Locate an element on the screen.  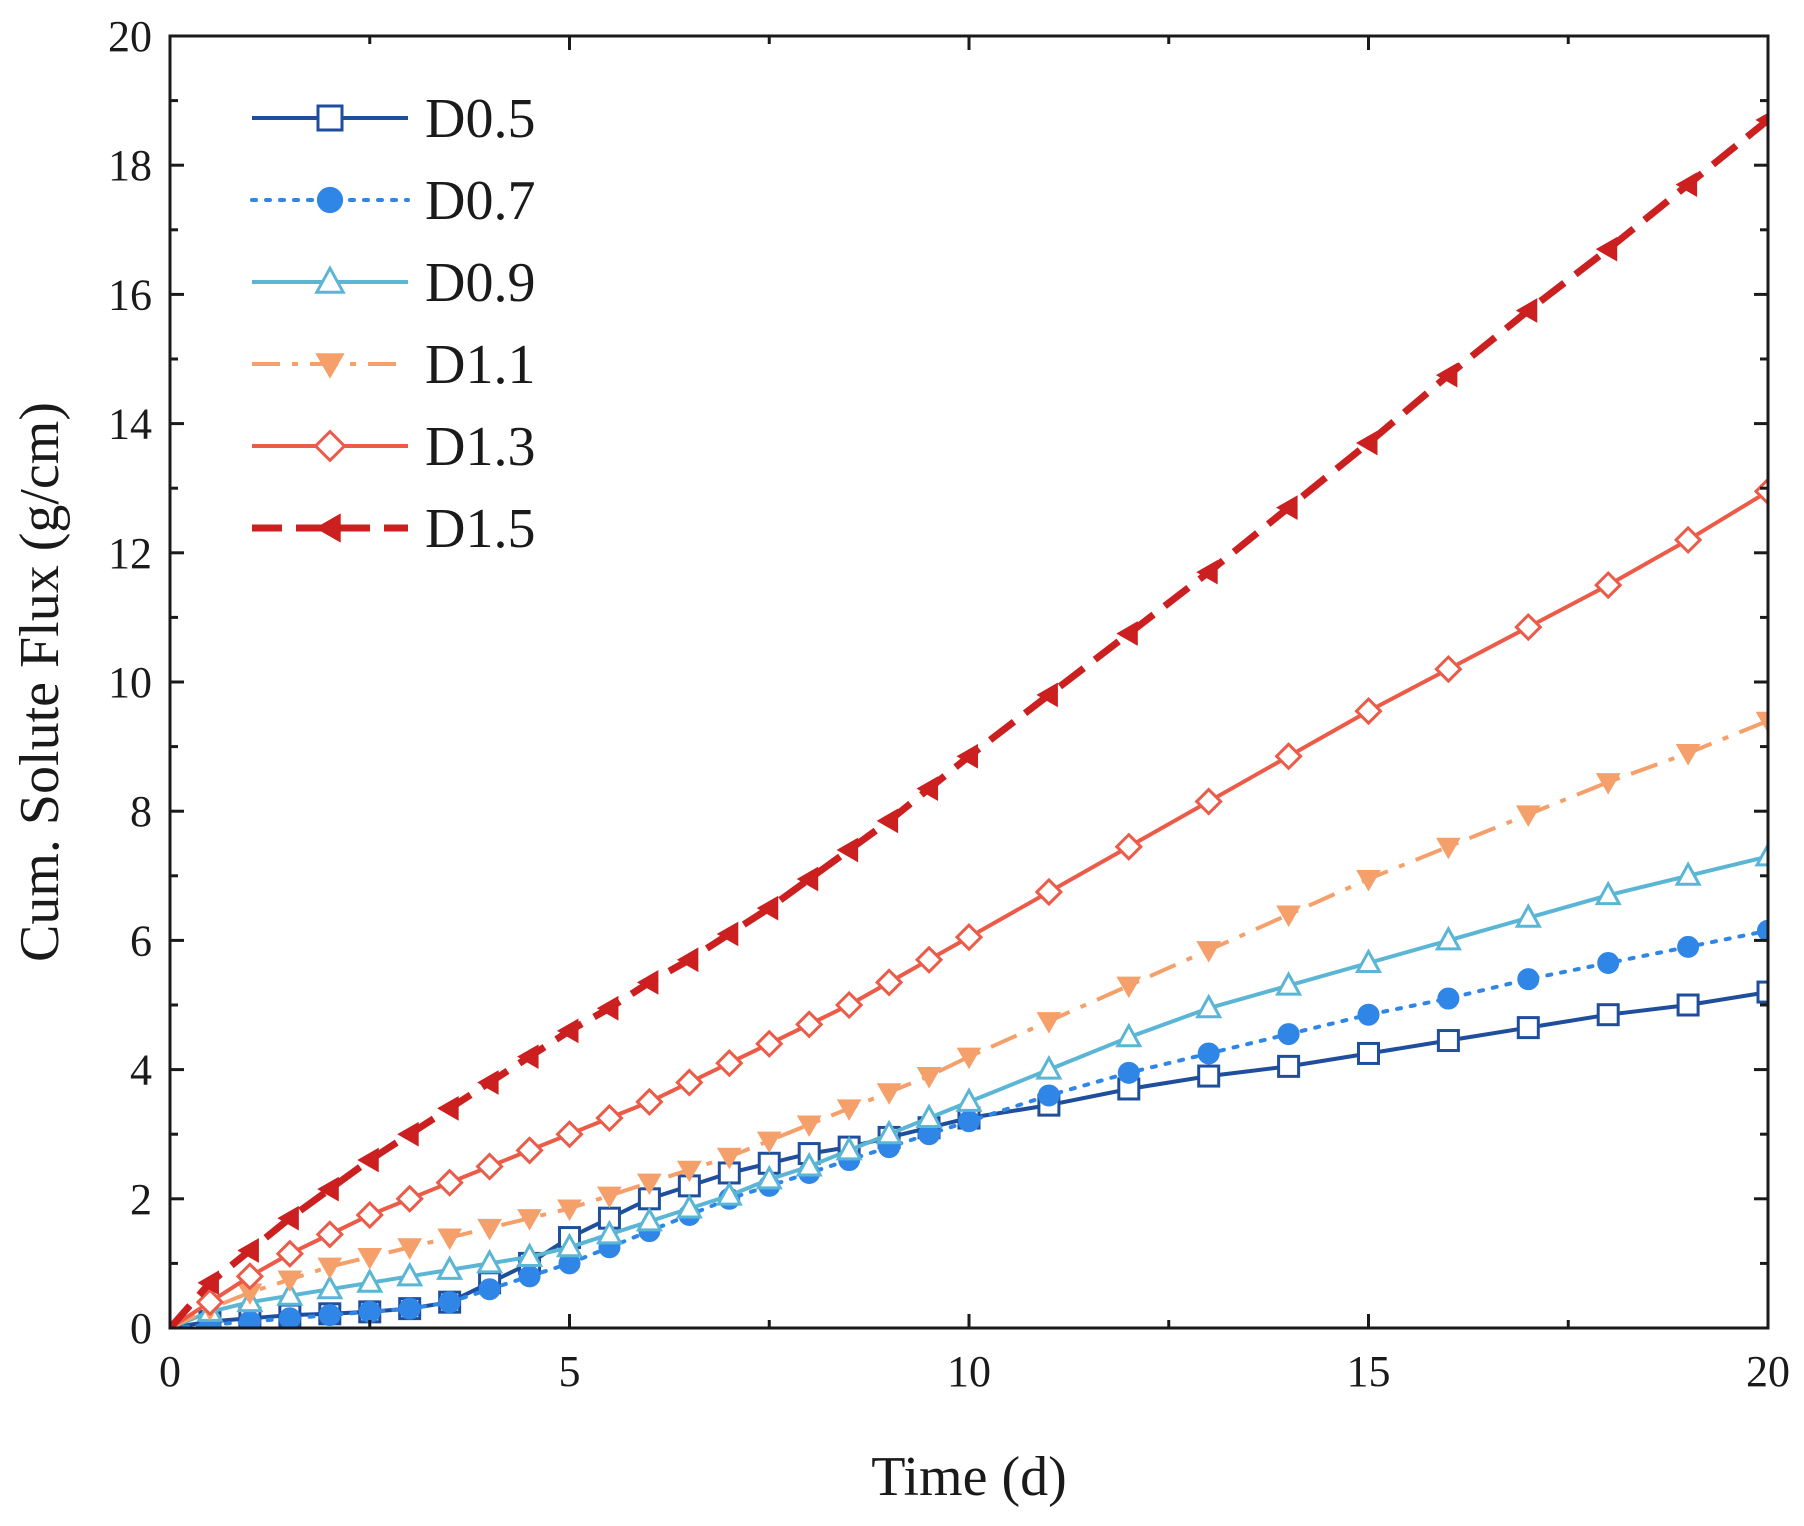
legend-label: D1.5 is located at coordinates (480, 529).